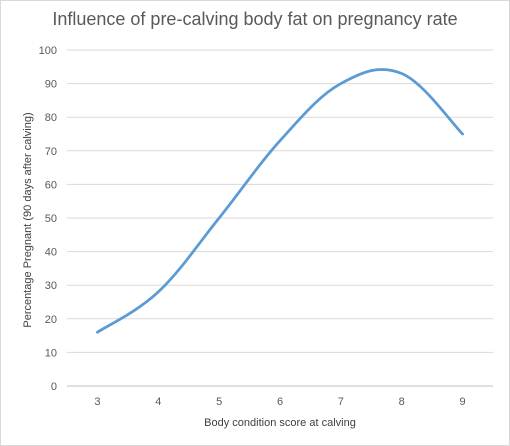  I want to click on x-tick-label: 6, so click(280, 402).